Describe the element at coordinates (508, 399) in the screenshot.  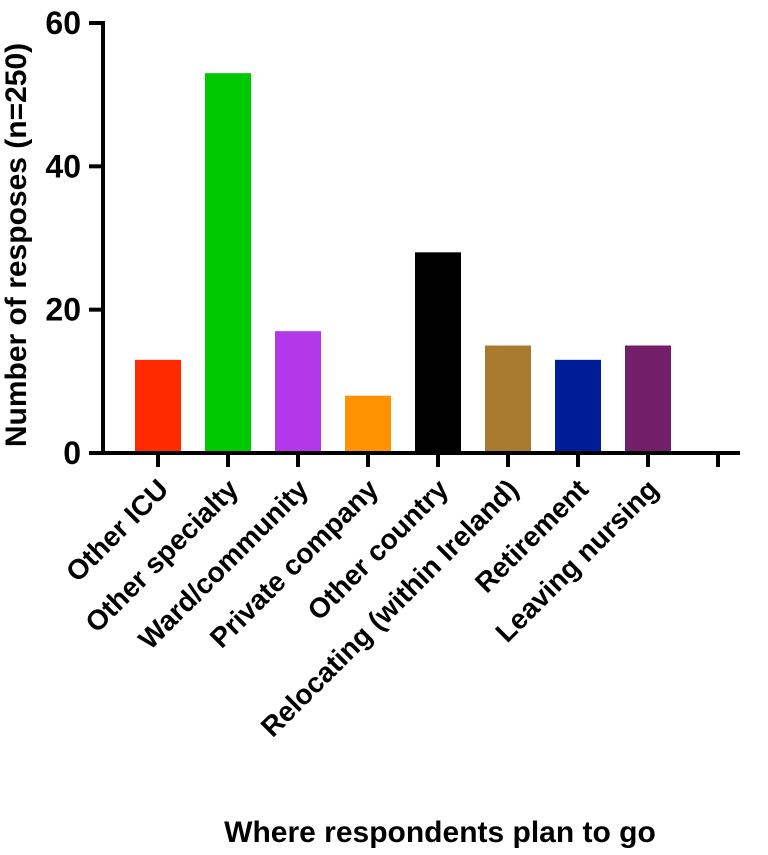
I see `bar-relocating-within-ireland` at that location.